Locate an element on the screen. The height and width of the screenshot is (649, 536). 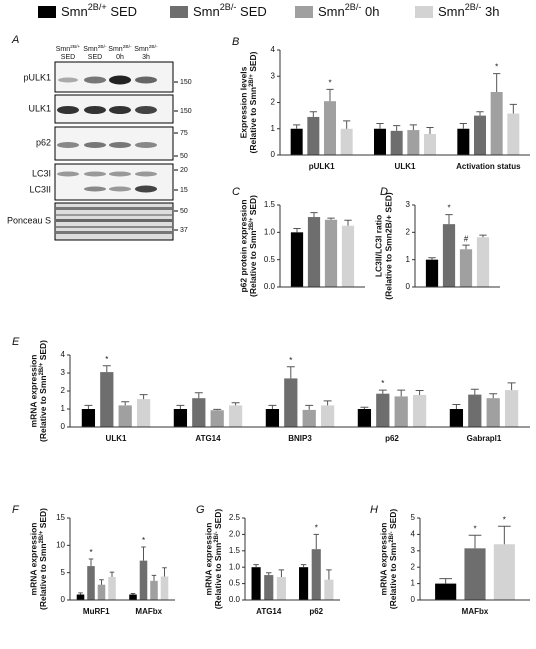
blot-row-label: LC3I is located at coordinates (41, 173).